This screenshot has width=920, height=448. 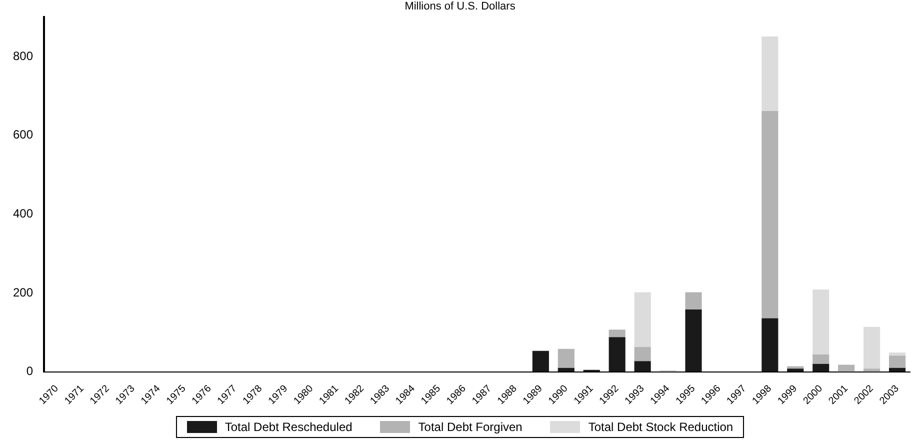 I want to click on y-tick-label: 400, so click(x=23, y=213).